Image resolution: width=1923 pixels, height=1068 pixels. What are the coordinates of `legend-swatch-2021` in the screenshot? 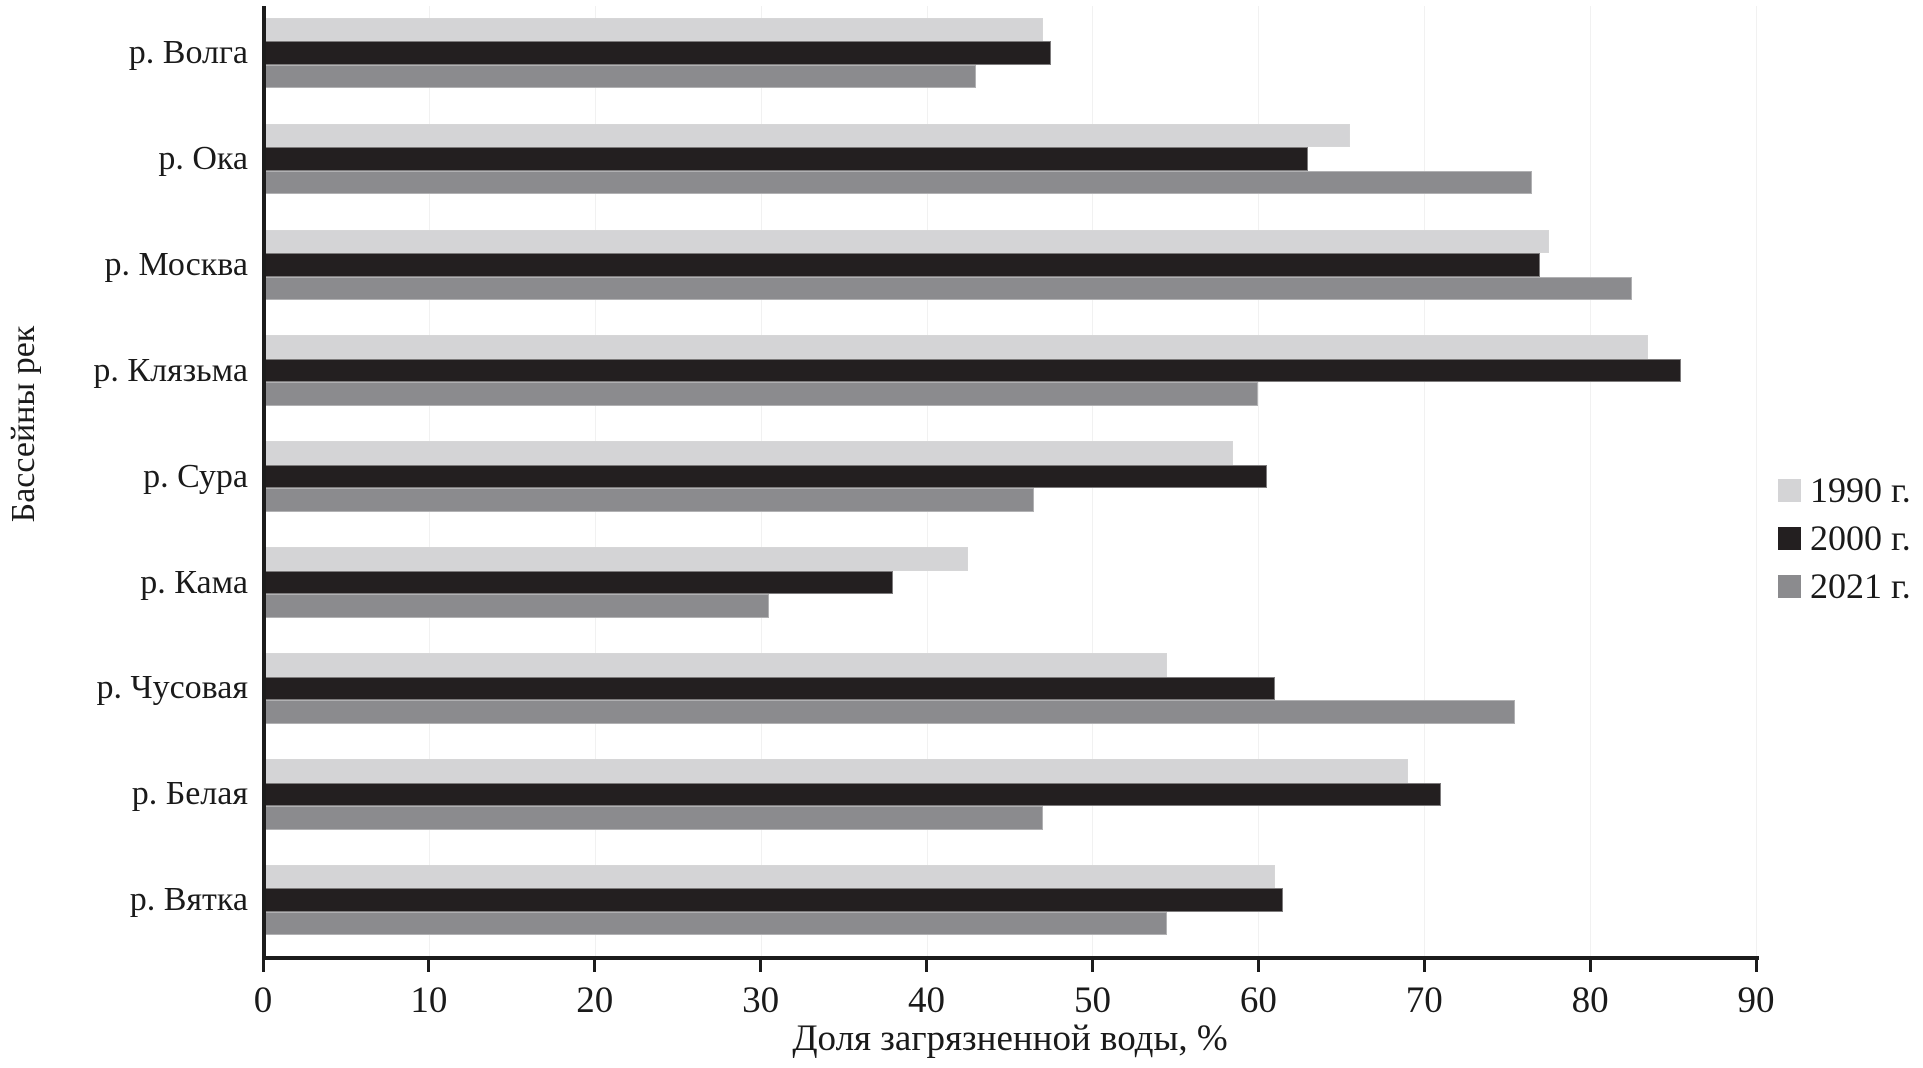 It's located at (1789, 586).